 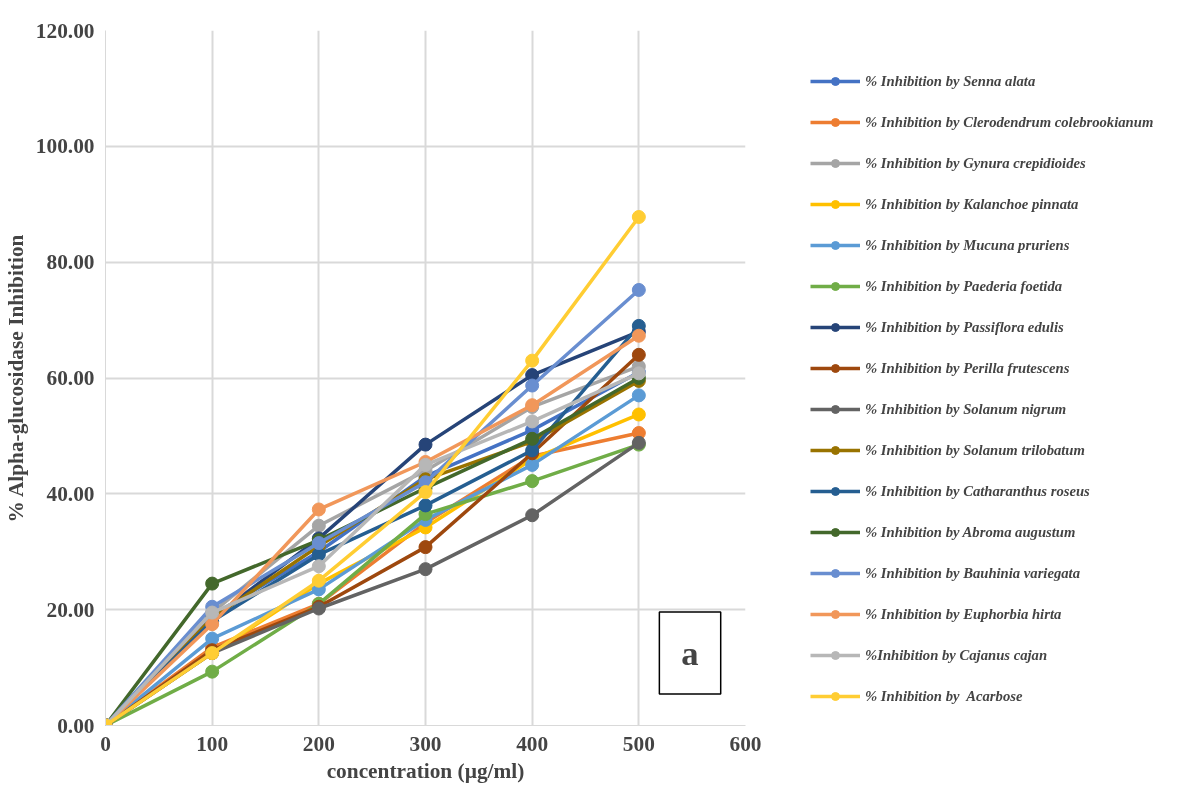 What do you see at coordinates (212, 743) in the screenshot?
I see `x-tick-label: 100` at bounding box center [212, 743].